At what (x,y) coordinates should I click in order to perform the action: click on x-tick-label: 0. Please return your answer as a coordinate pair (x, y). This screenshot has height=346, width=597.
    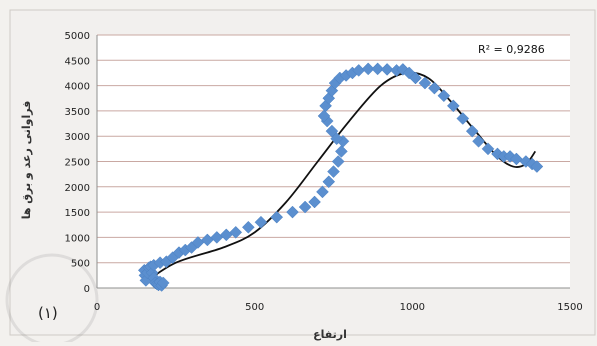
    Looking at the image, I should click on (97, 307).